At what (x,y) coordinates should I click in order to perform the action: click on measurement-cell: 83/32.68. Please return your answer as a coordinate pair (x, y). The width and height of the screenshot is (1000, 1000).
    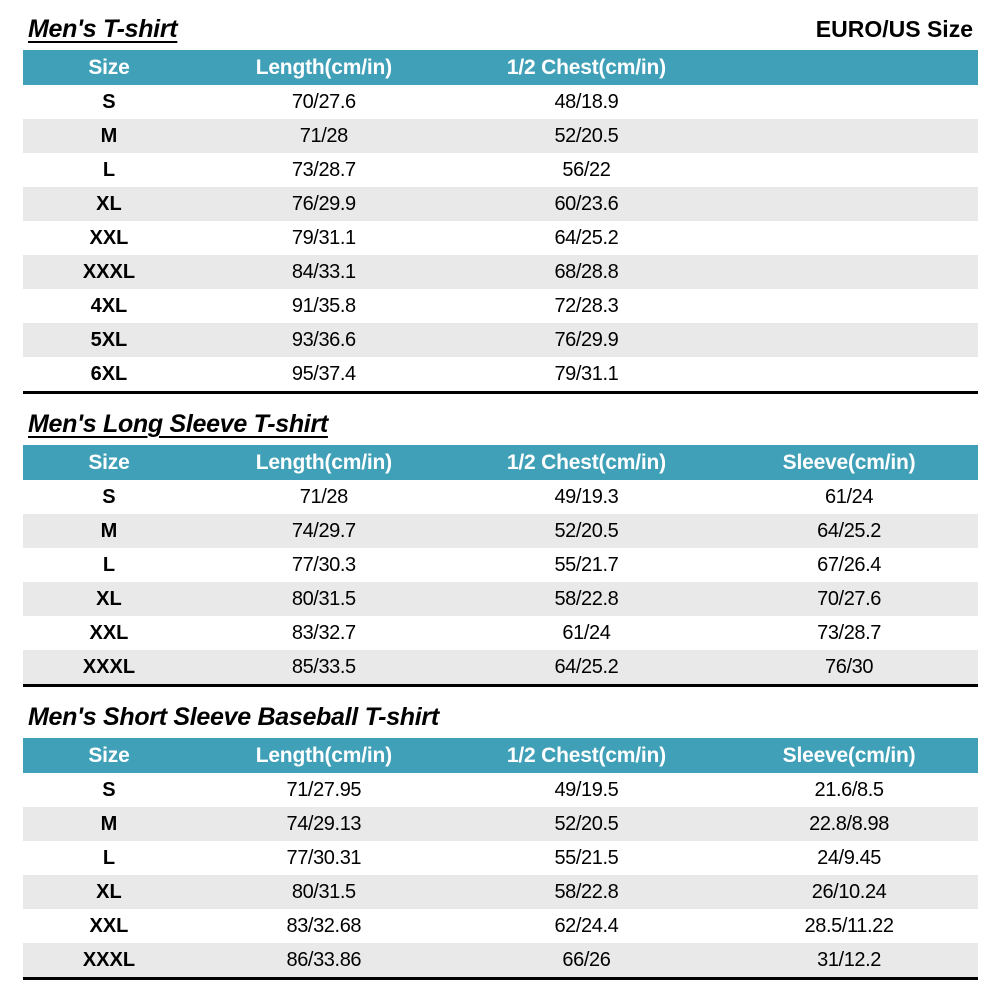
    Looking at the image, I should click on (324, 925).